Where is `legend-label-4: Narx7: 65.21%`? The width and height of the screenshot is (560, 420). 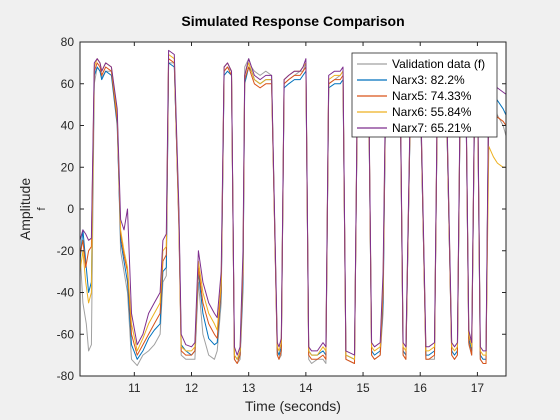
legend-label-4: Narx7: 65.21% is located at coordinates (432, 128).